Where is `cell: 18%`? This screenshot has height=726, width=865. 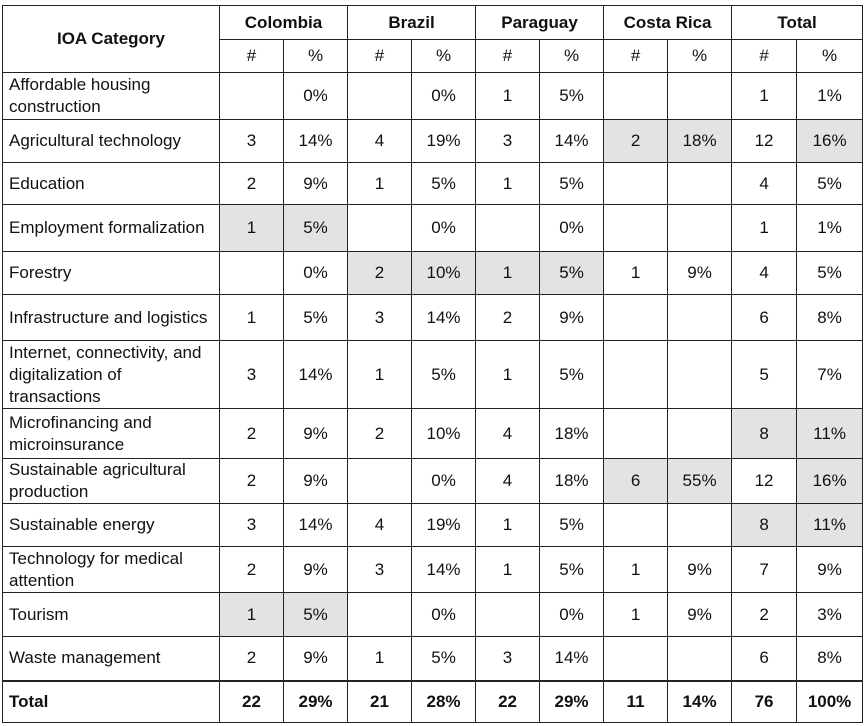
cell: 18% is located at coordinates (572, 481).